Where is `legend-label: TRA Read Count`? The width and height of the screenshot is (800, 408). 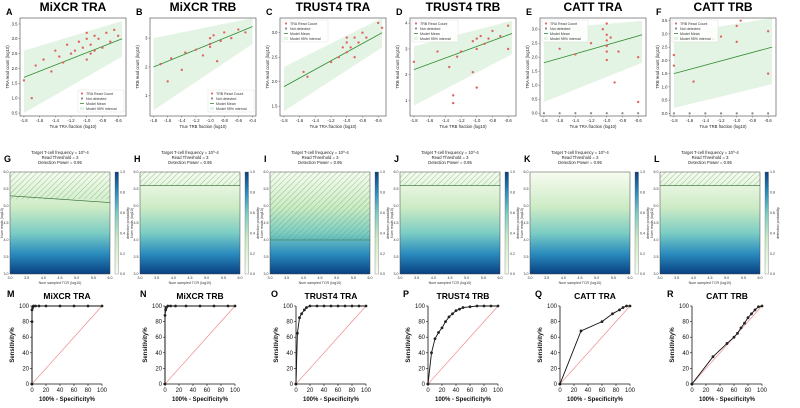 legend-label: TRA Read Count is located at coordinates (99, 94).